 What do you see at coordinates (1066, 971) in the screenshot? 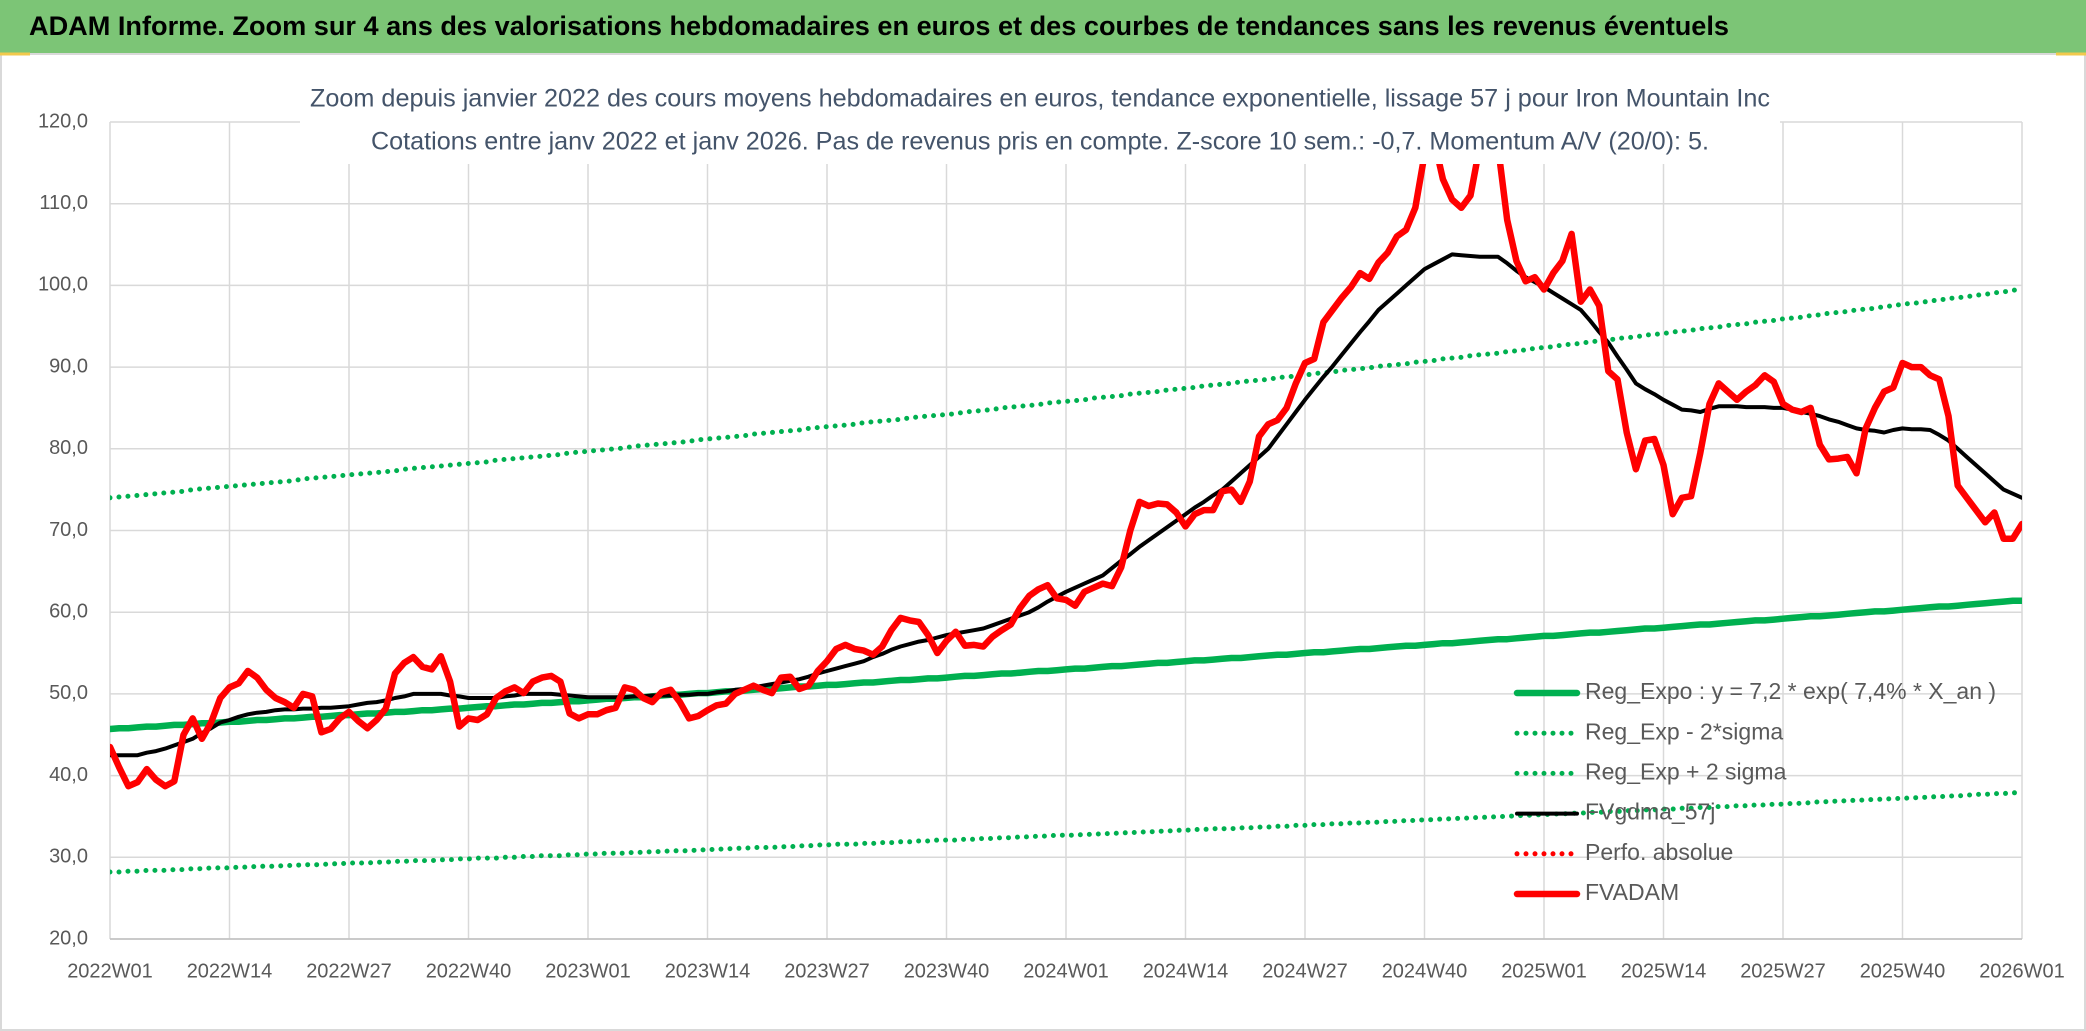
I see `x-tick-label: 2024W01` at bounding box center [1066, 971].